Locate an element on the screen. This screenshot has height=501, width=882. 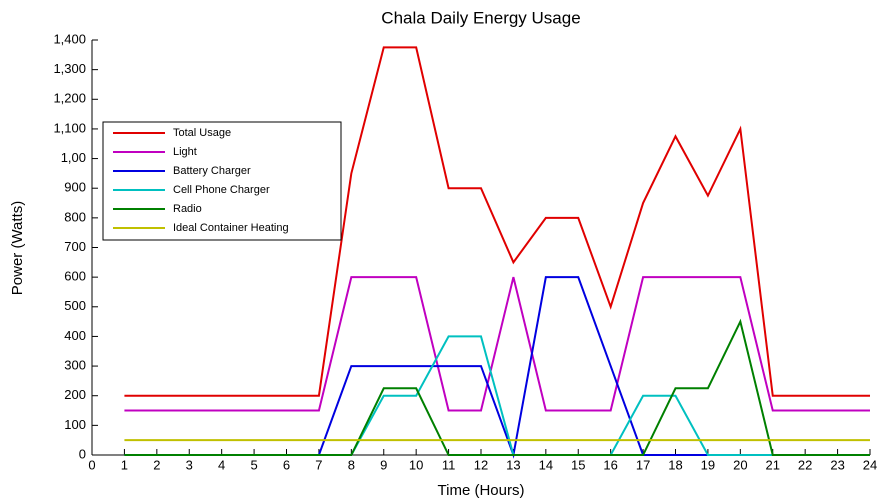
legend-label: Total Usage is located at coordinates (202, 133).